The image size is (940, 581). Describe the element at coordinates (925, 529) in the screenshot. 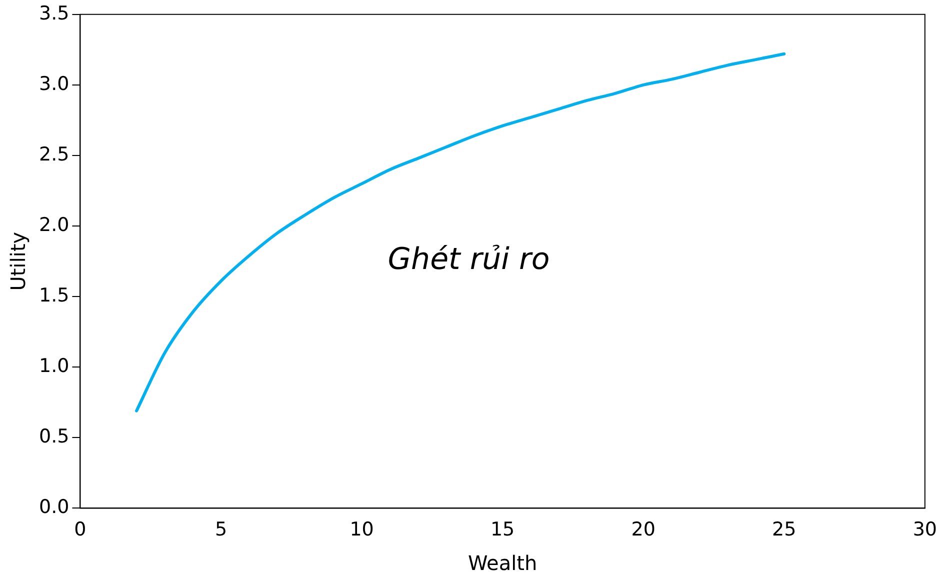

I see `x-tick-label: 30` at that location.